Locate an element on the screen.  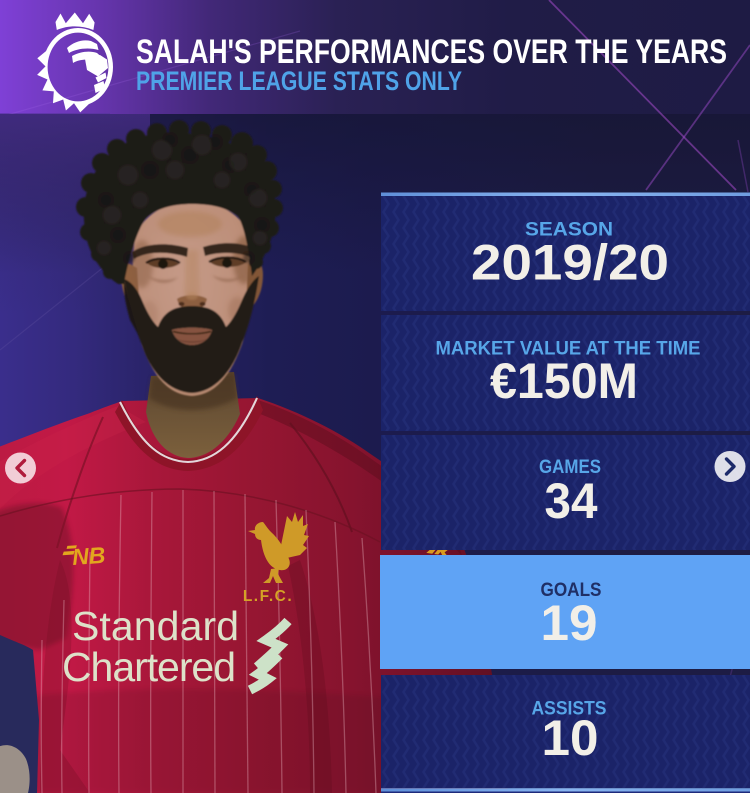
svg-text: Standard is located at coordinates (155, 626).